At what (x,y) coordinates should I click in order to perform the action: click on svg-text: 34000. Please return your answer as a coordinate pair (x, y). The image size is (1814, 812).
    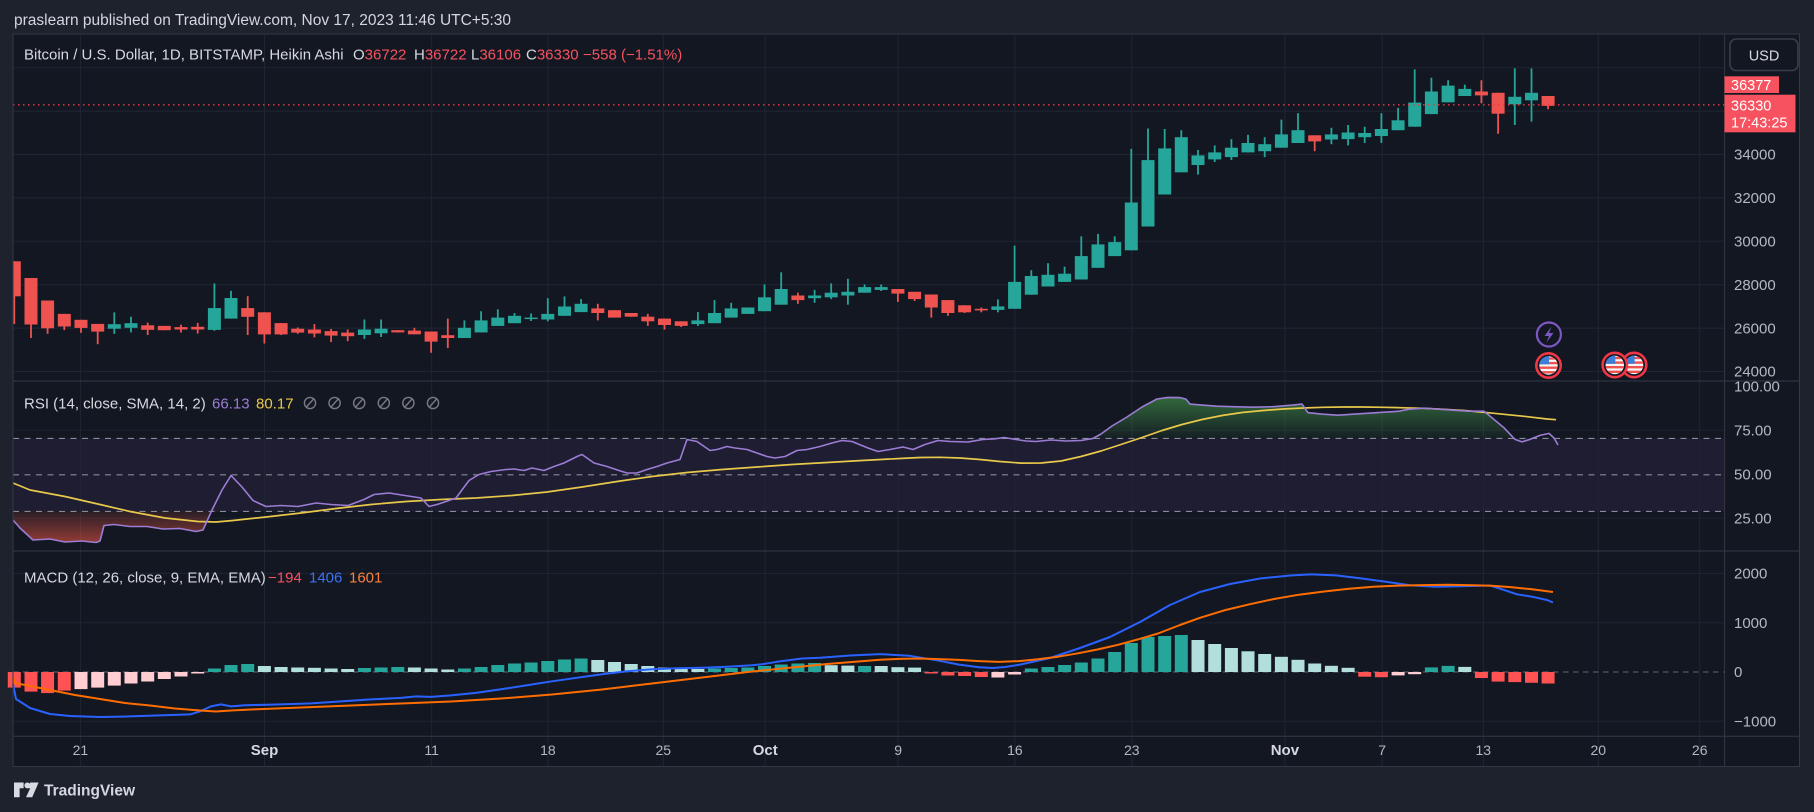
    Looking at the image, I should click on (1755, 155).